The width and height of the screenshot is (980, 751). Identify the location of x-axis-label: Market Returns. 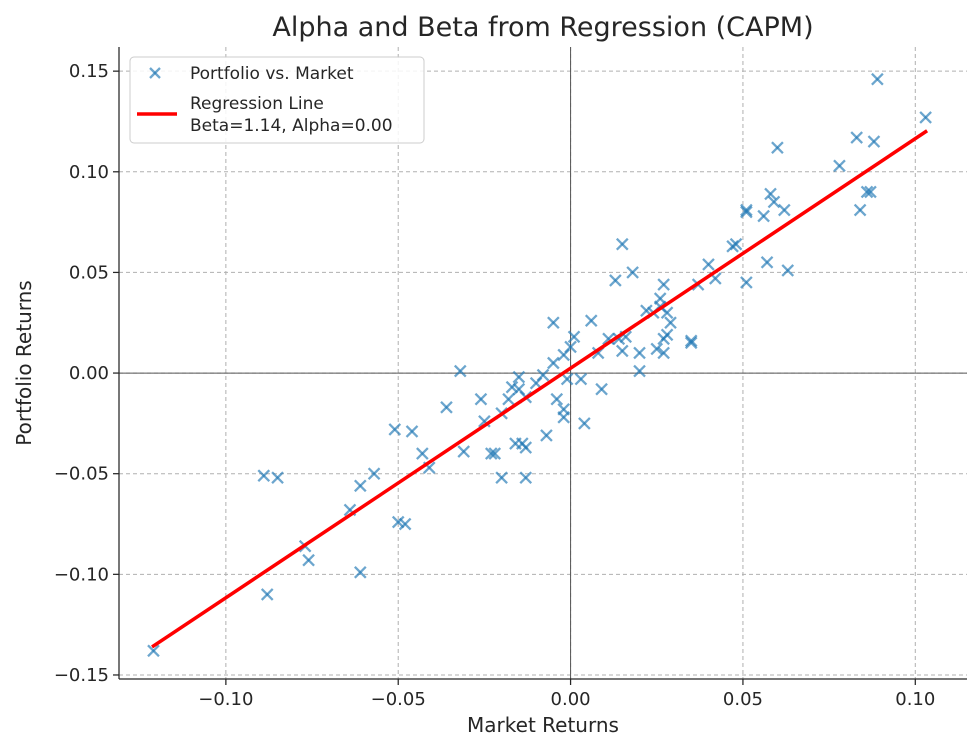
(543, 725).